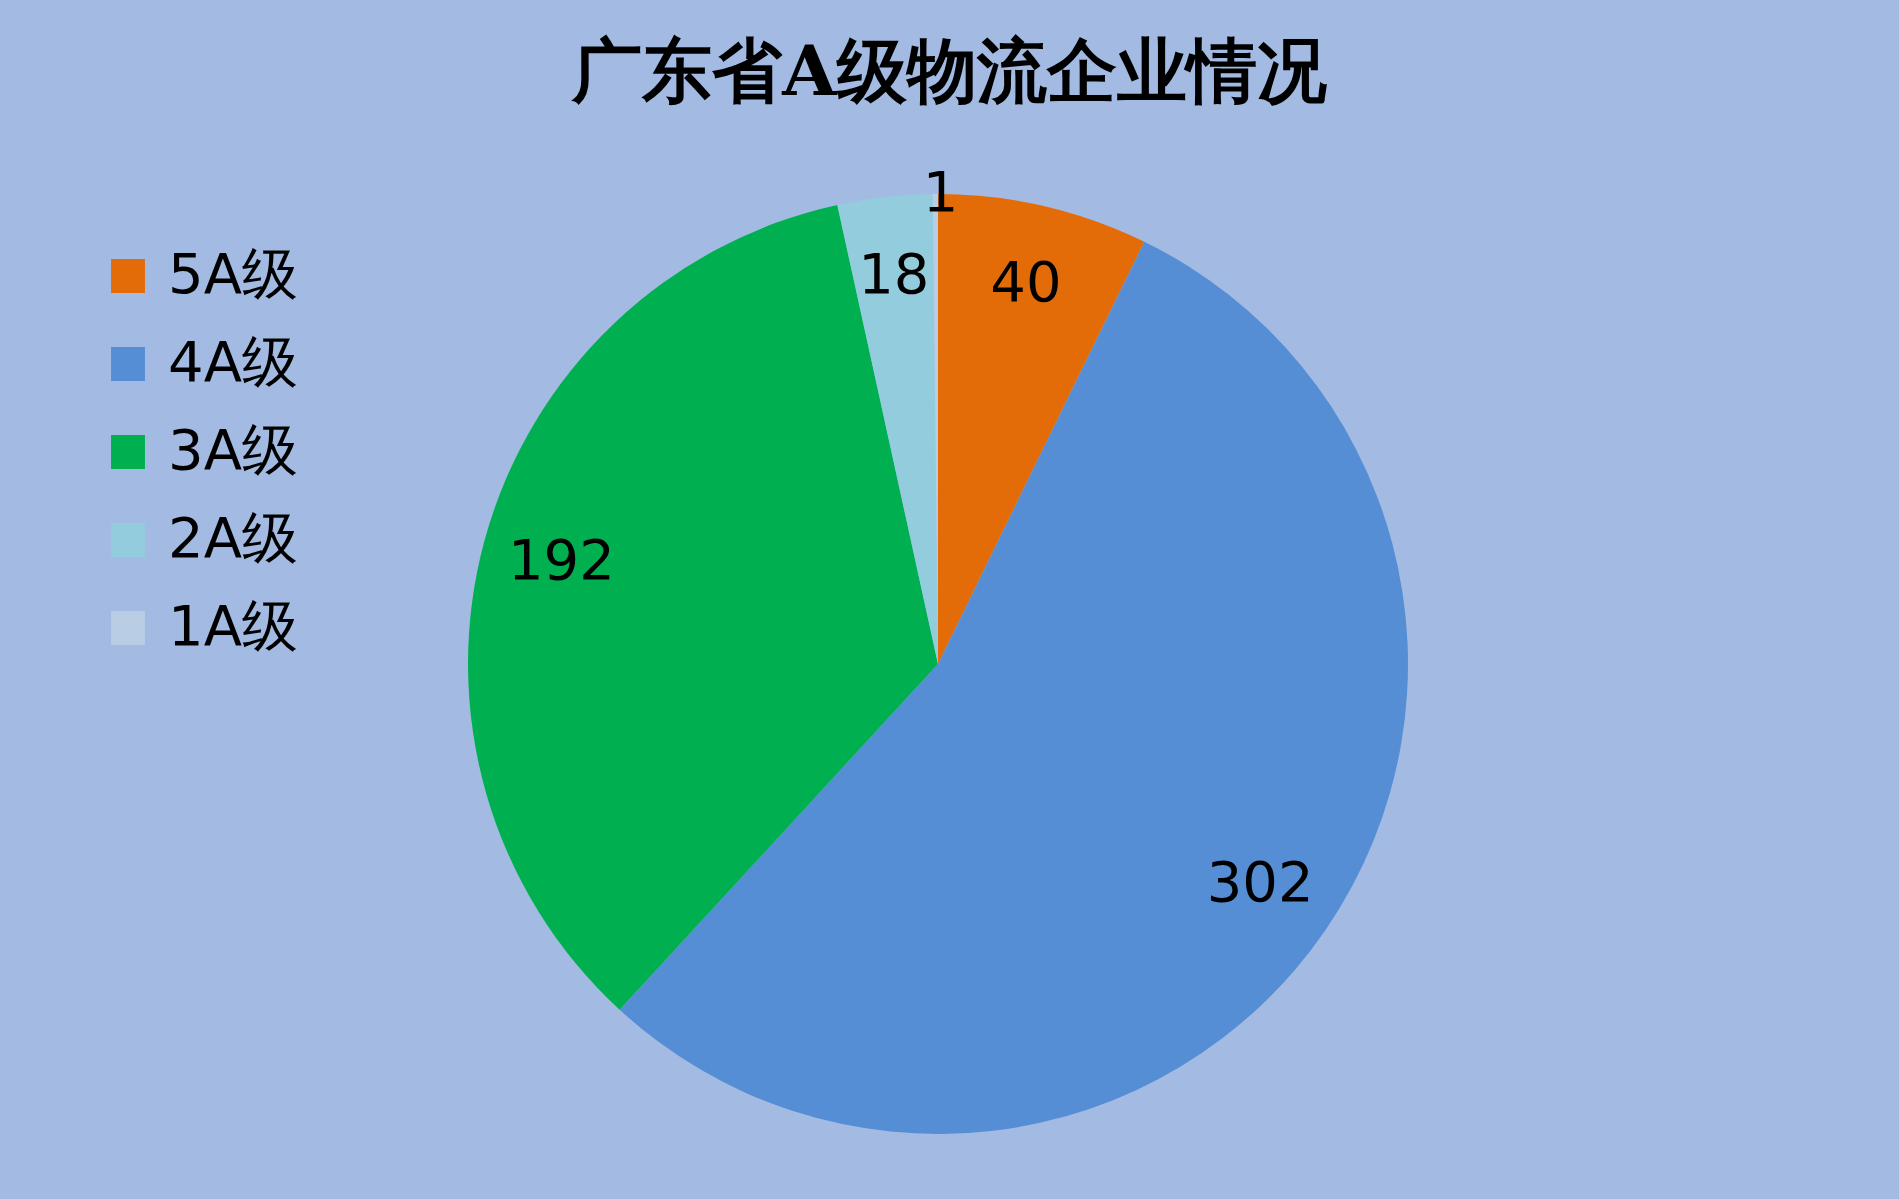 The image size is (1899, 1199). I want to click on data-label: 192, so click(561, 560).